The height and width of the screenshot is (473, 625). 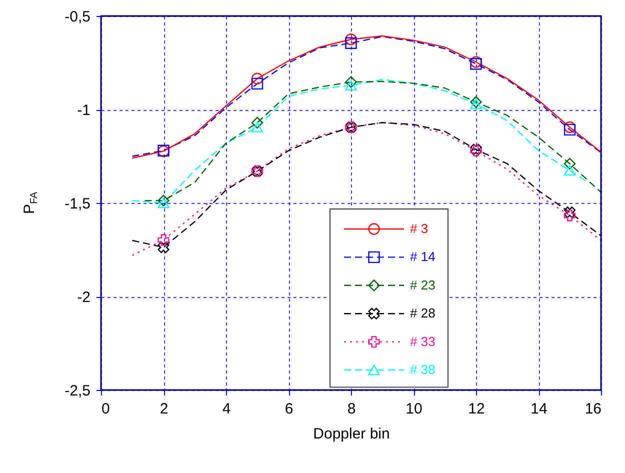 What do you see at coordinates (414, 409) in the screenshot?
I see `x-tick-label: 10` at bounding box center [414, 409].